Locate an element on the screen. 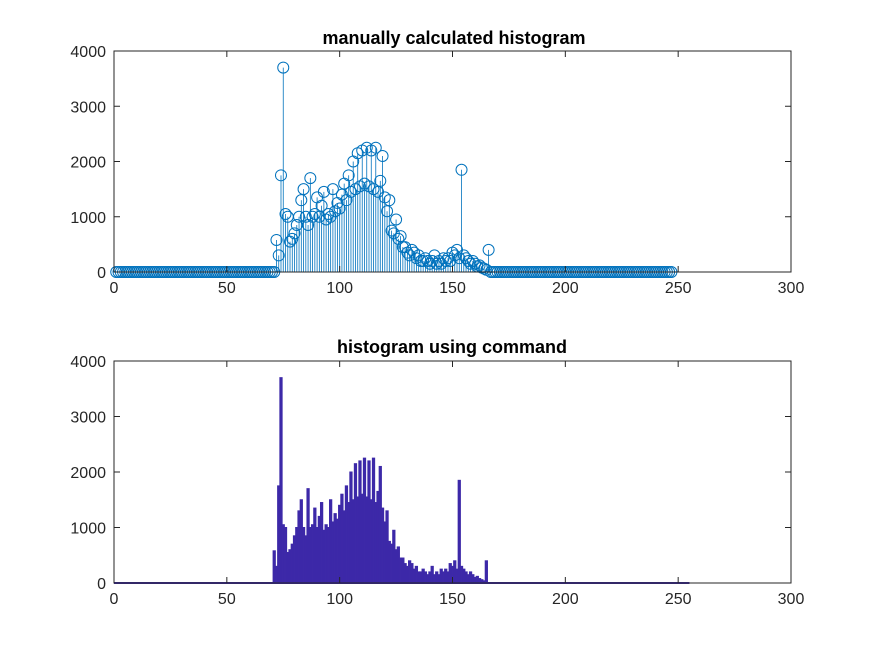 This screenshot has height=656, width=875. bar-plot-y-tick-label: 4000 is located at coordinates (88, 362).